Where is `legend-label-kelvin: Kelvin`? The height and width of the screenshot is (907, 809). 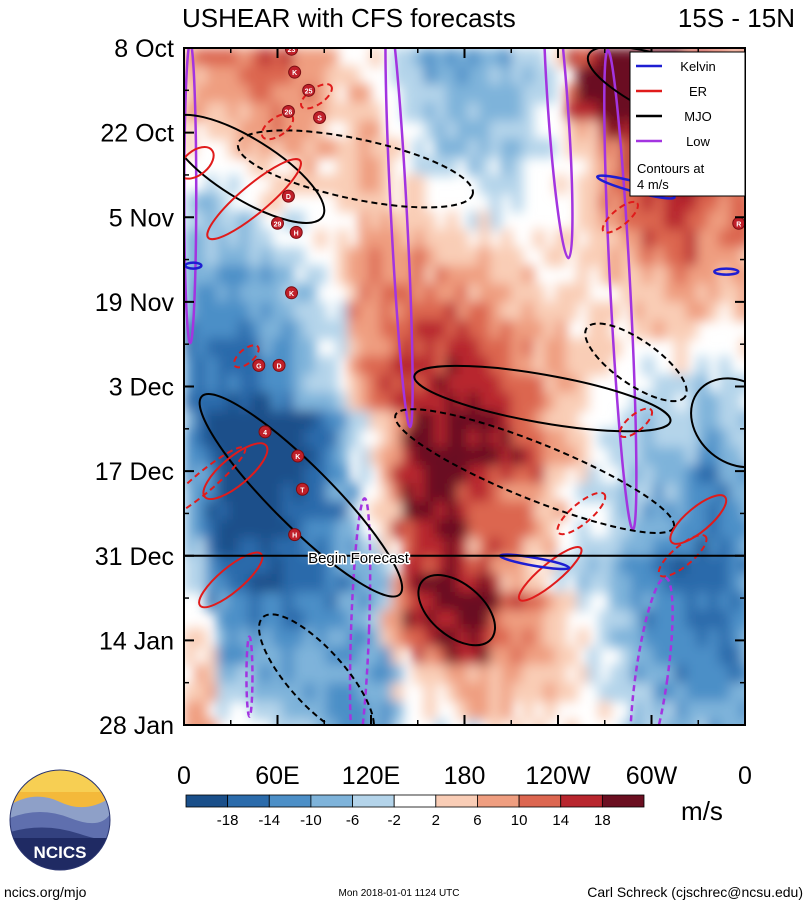 legend-label-kelvin: Kelvin is located at coordinates (697, 66).